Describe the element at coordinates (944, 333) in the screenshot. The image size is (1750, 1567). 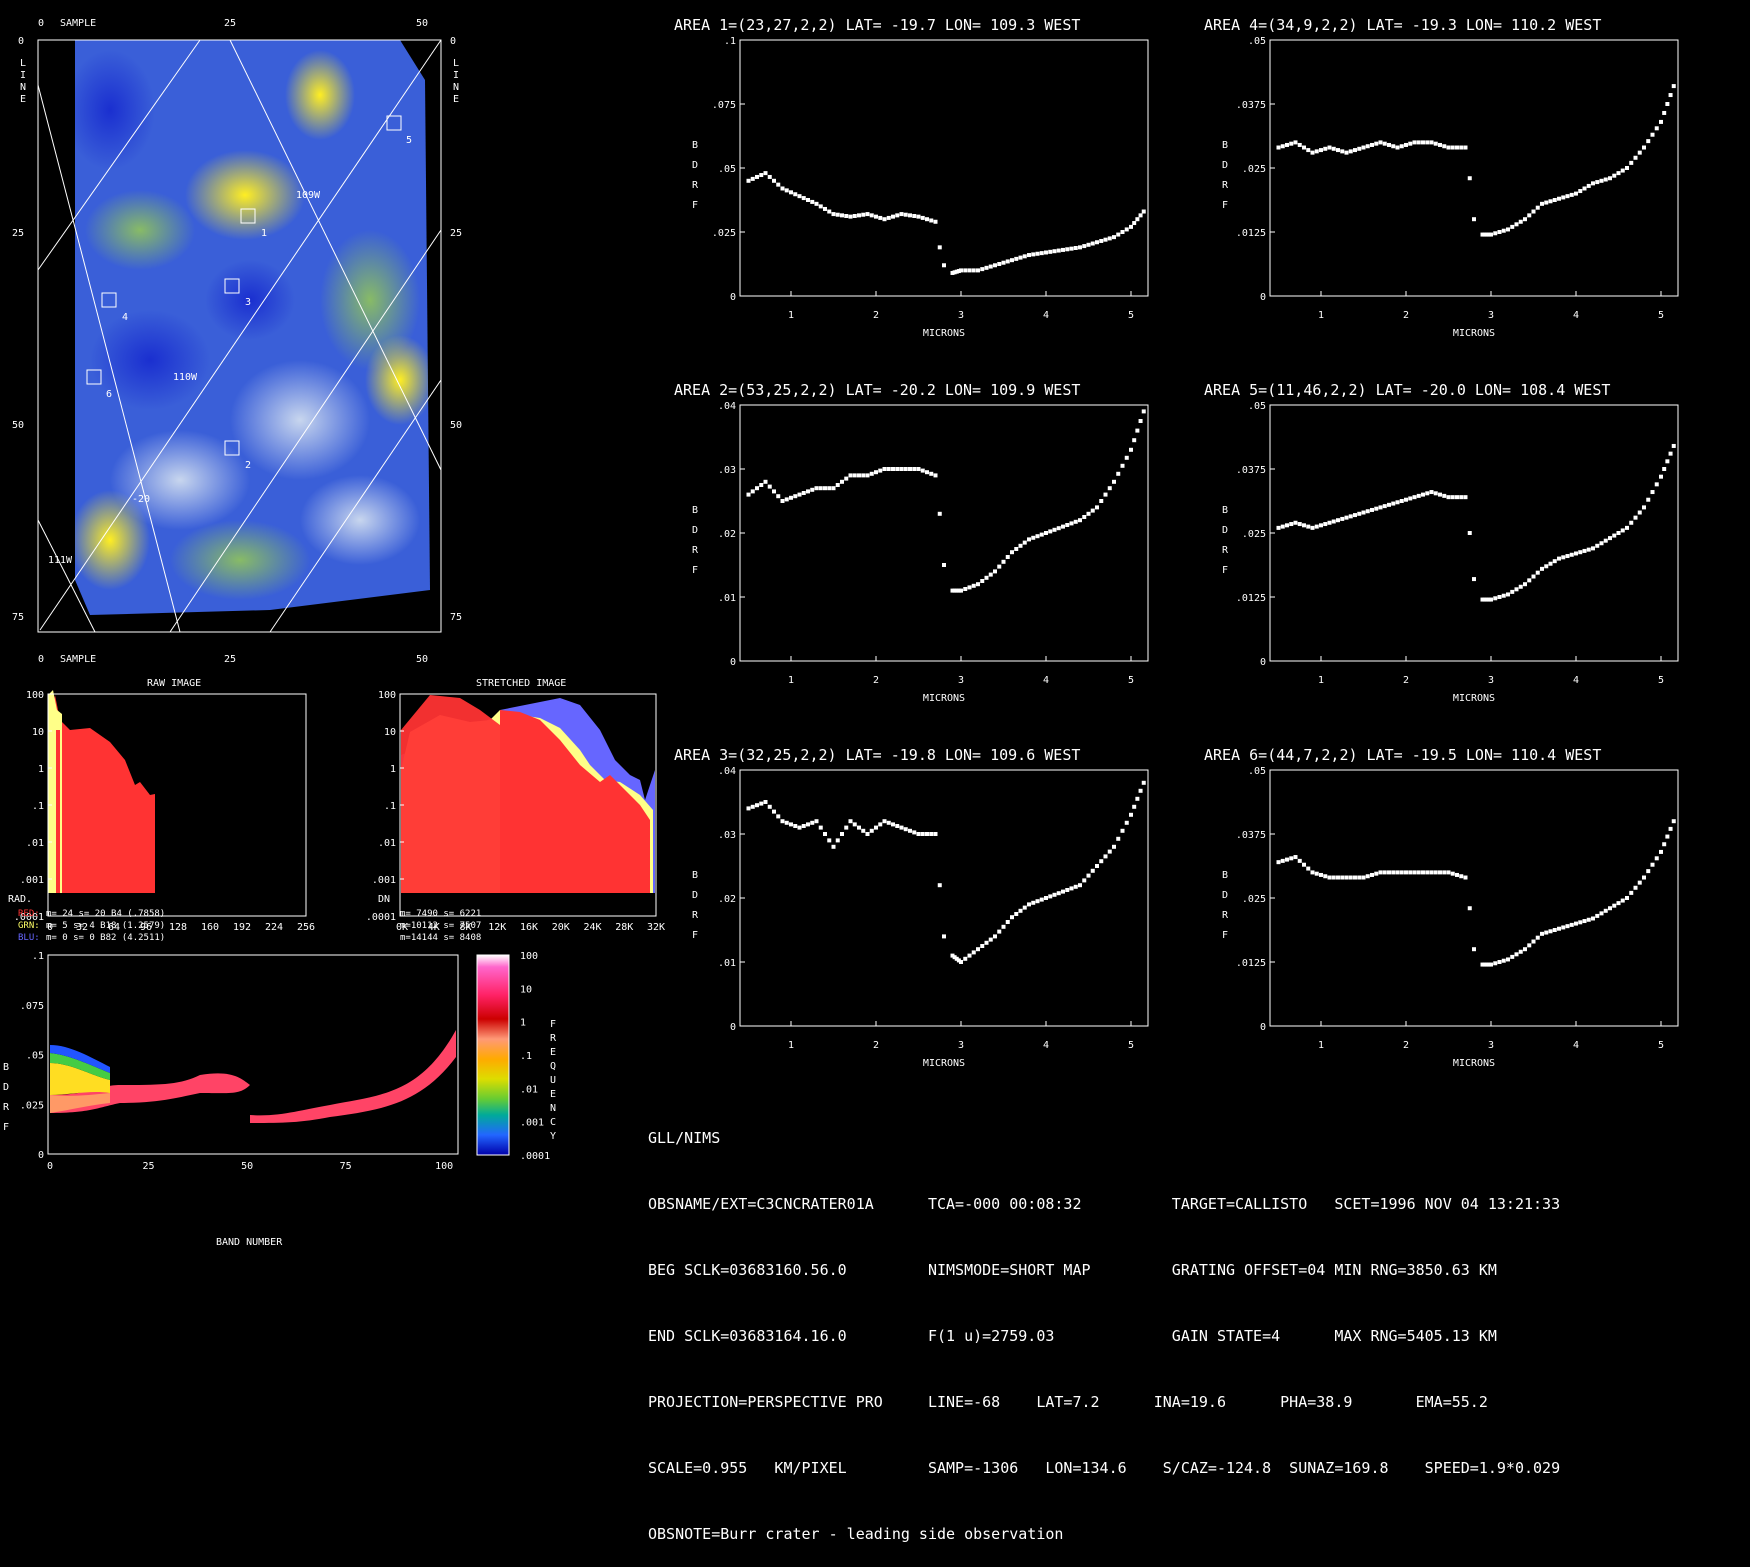
I see `spectrum-xlabel: MICRONS` at that location.